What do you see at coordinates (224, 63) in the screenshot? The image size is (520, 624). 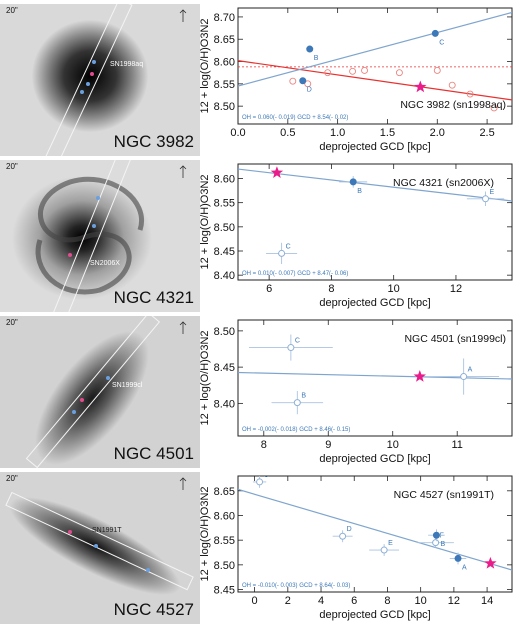 I see `y-tick-label: 8.60` at bounding box center [224, 63].